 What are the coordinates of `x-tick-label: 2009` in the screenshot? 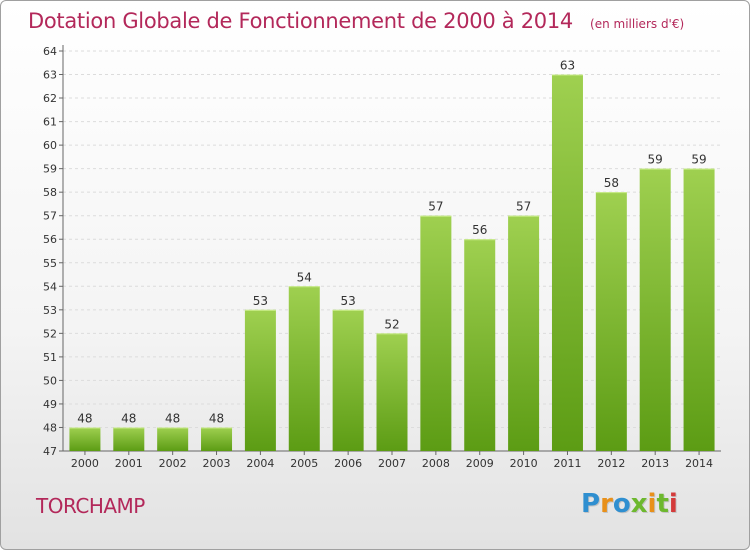 It's located at (480, 463).